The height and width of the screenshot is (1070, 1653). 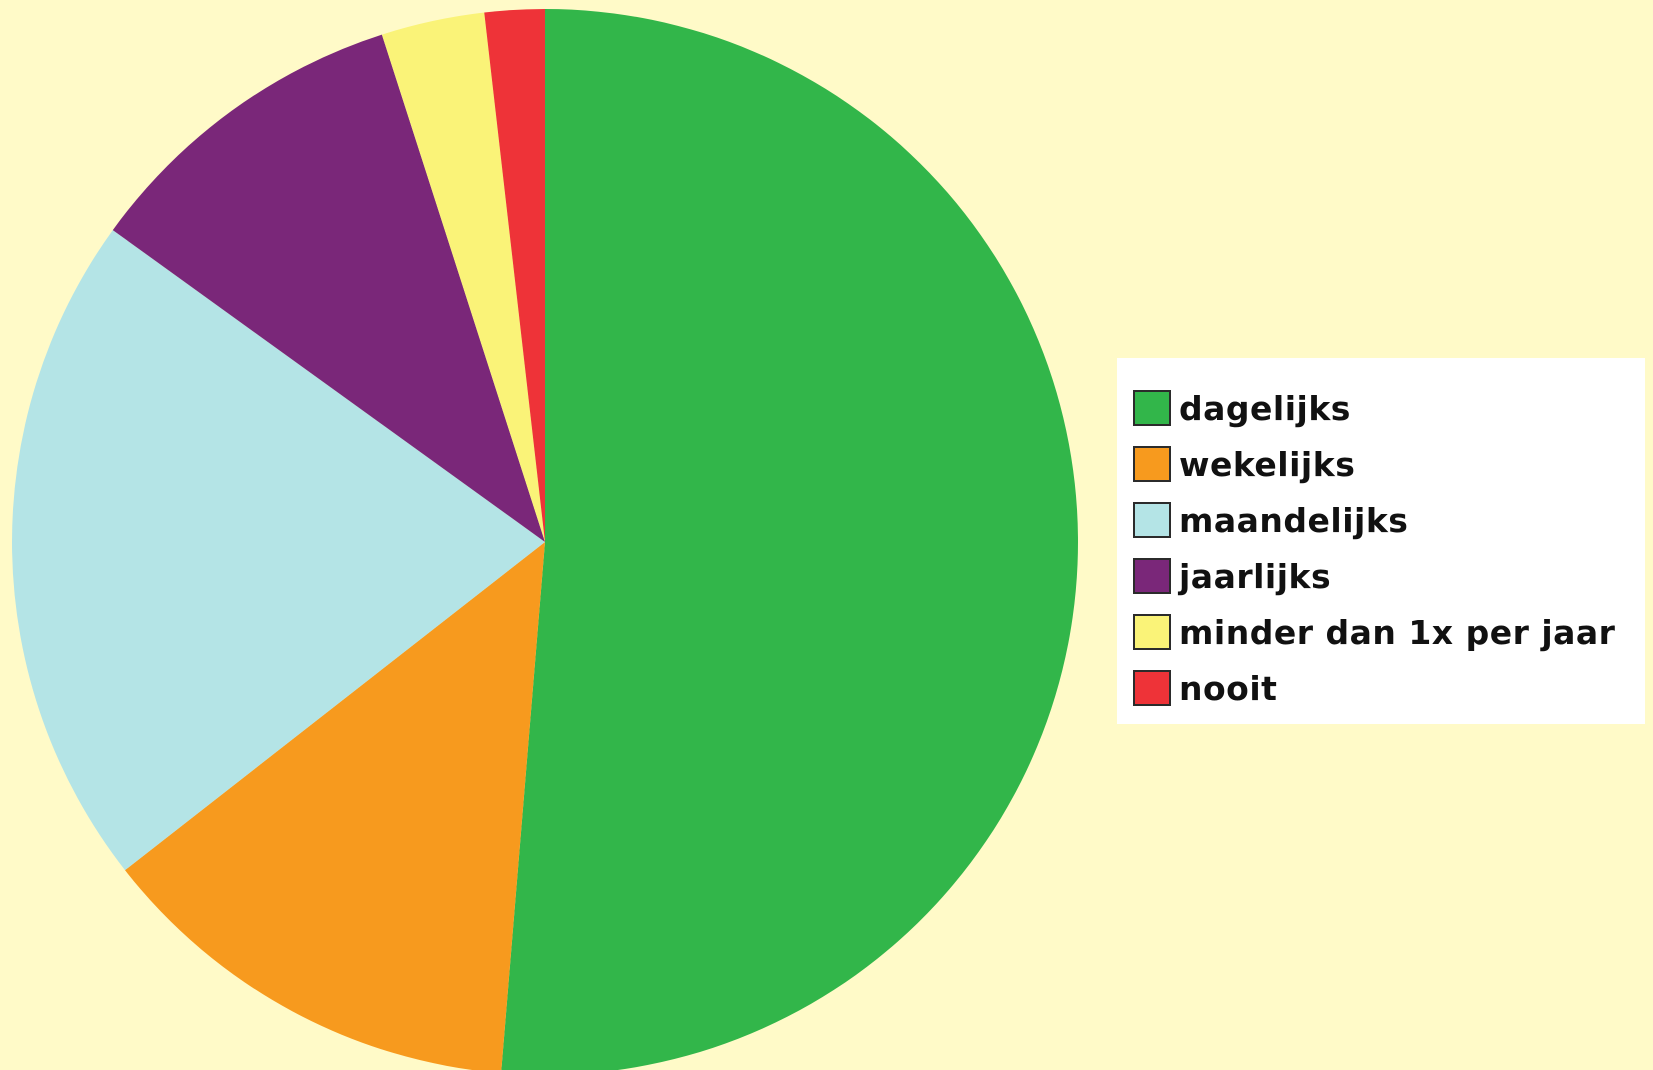 What do you see at coordinates (1389, 576) in the screenshot?
I see `legend-item: jaarlijks` at bounding box center [1389, 576].